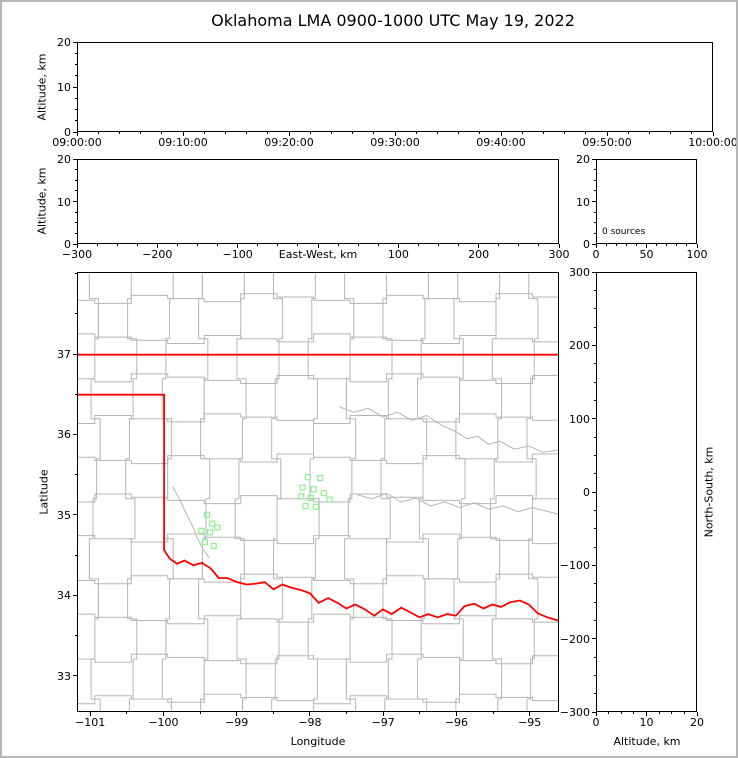 The width and height of the screenshot is (738, 758). I want to click on tick-label: 100, so click(579, 419).